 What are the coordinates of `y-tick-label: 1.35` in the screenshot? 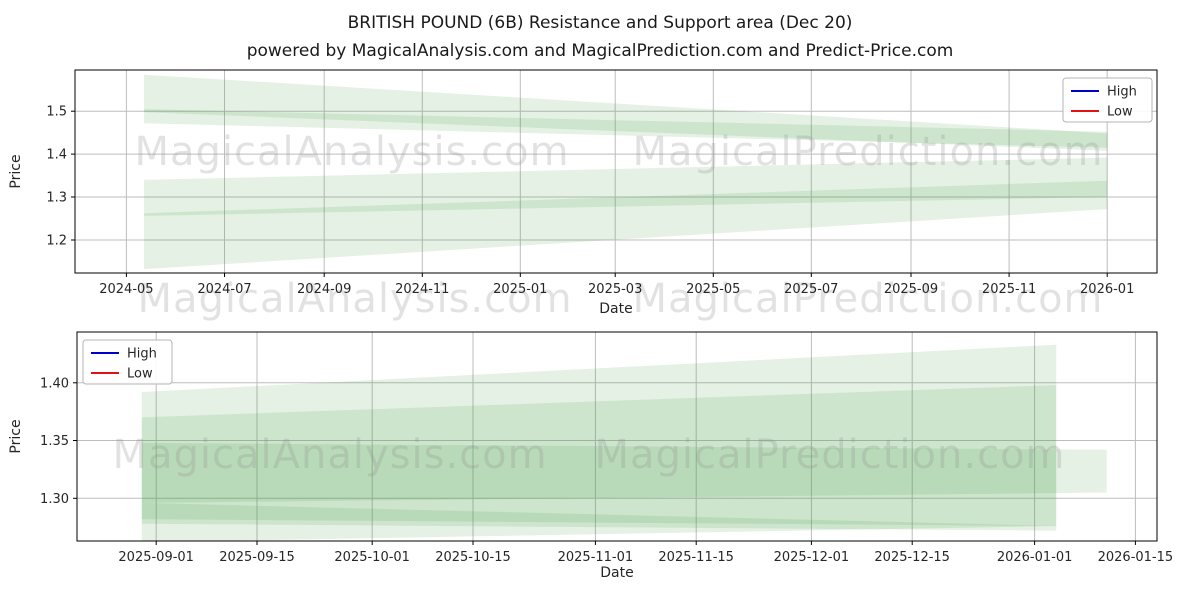 It's located at (54, 441).